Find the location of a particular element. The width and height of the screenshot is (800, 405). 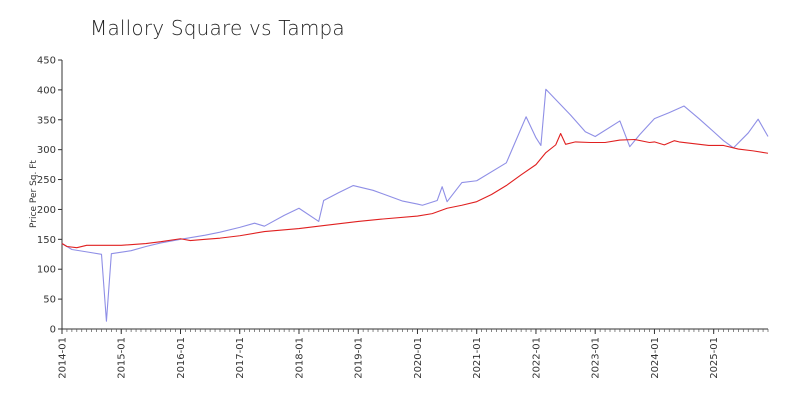

x-tick-label: 2017-01 is located at coordinates (240, 358).